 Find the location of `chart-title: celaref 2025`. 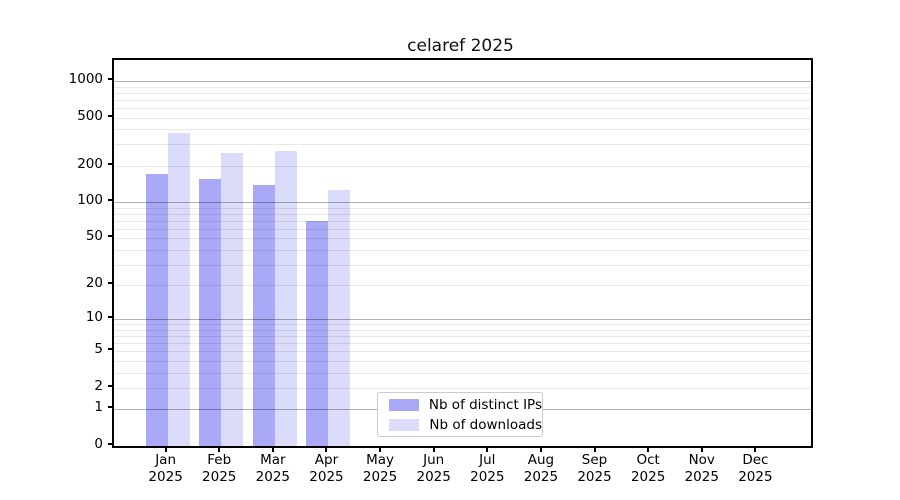

chart-title: celaref 2025 is located at coordinates (460, 46).